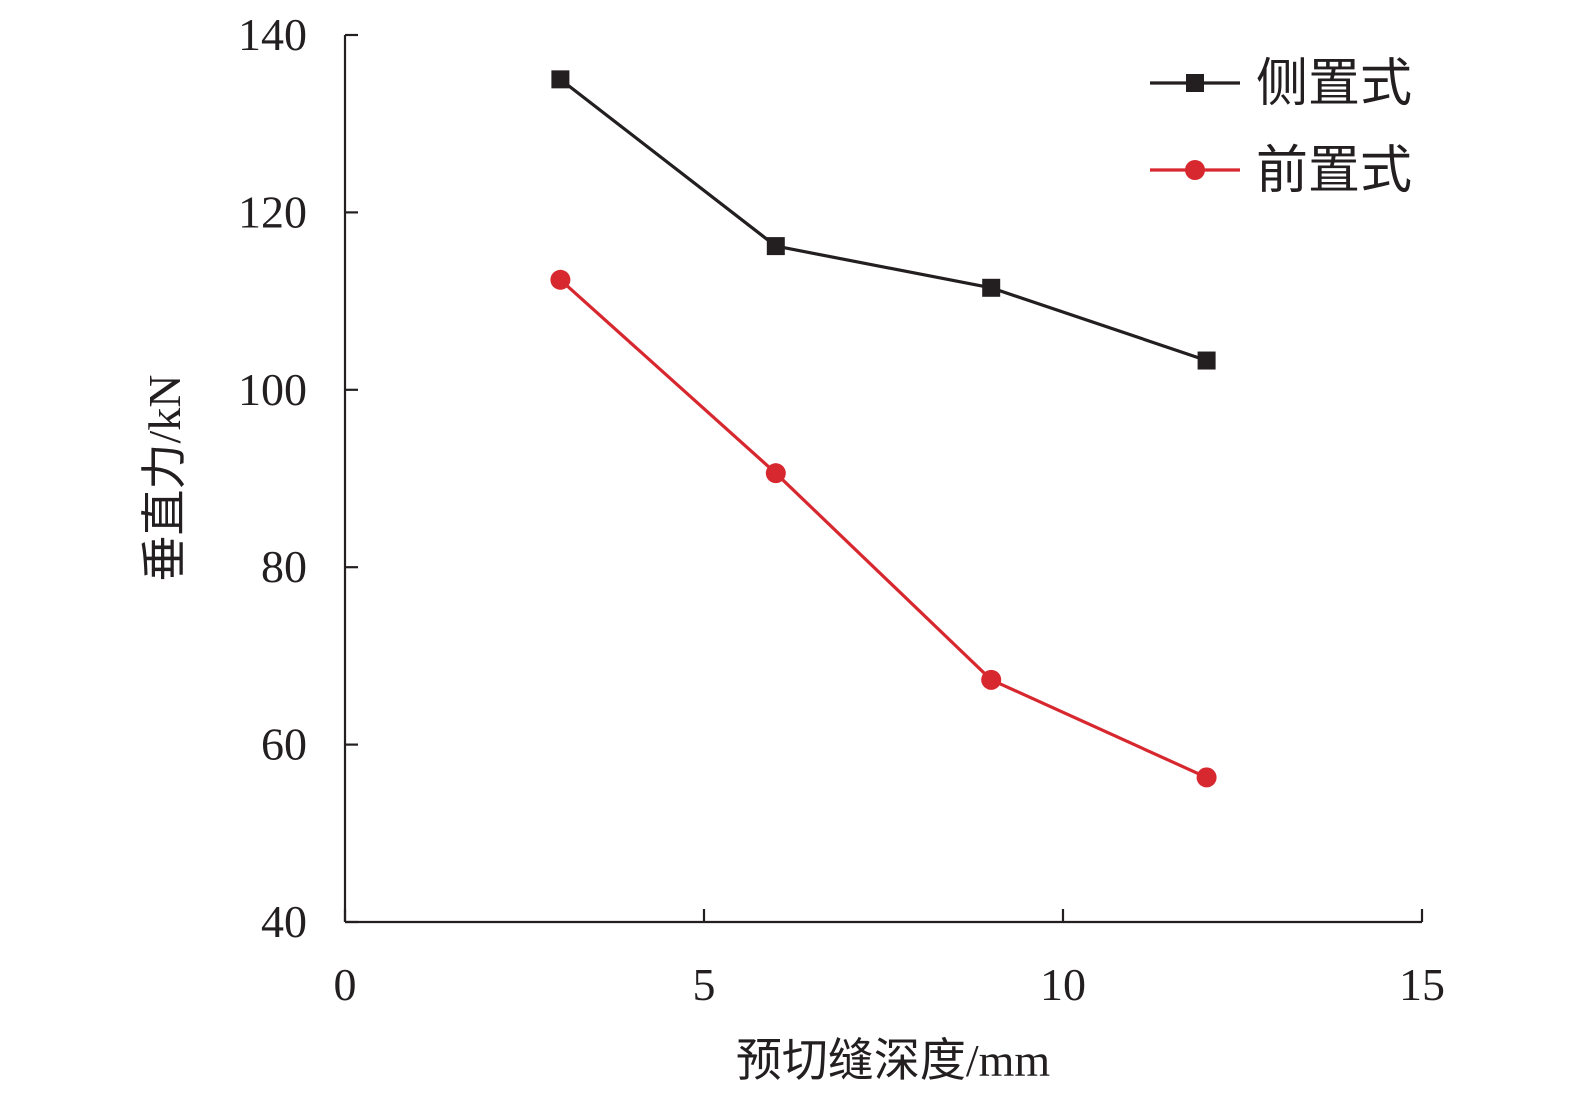  Describe the element at coordinates (1422, 984) in the screenshot. I see `x-tick-label: 15` at that location.